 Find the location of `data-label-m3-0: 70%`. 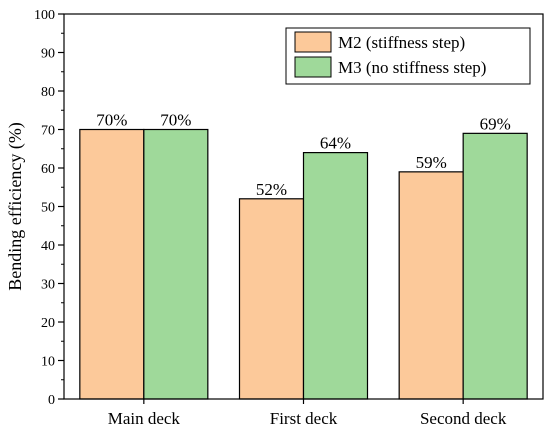

data-label-m3-0: 70% is located at coordinates (175, 120).